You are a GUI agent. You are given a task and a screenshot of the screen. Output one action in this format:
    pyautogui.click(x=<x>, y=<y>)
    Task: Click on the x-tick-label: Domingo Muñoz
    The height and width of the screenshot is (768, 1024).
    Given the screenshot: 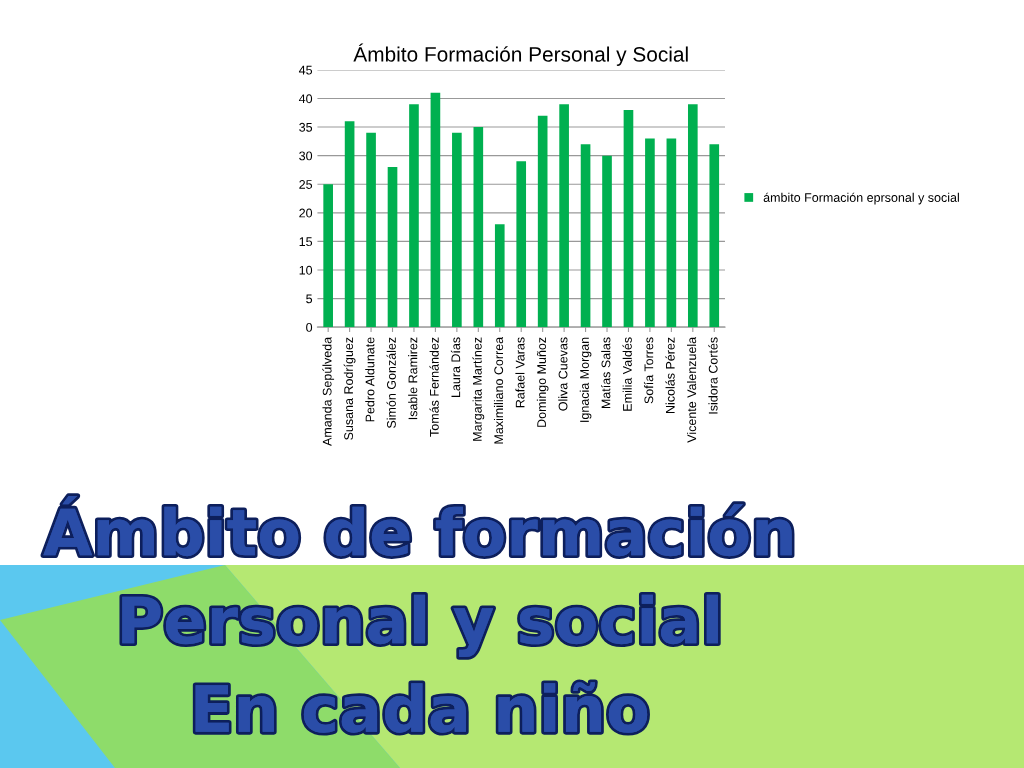 What is the action you would take?
    pyautogui.click(x=542, y=382)
    